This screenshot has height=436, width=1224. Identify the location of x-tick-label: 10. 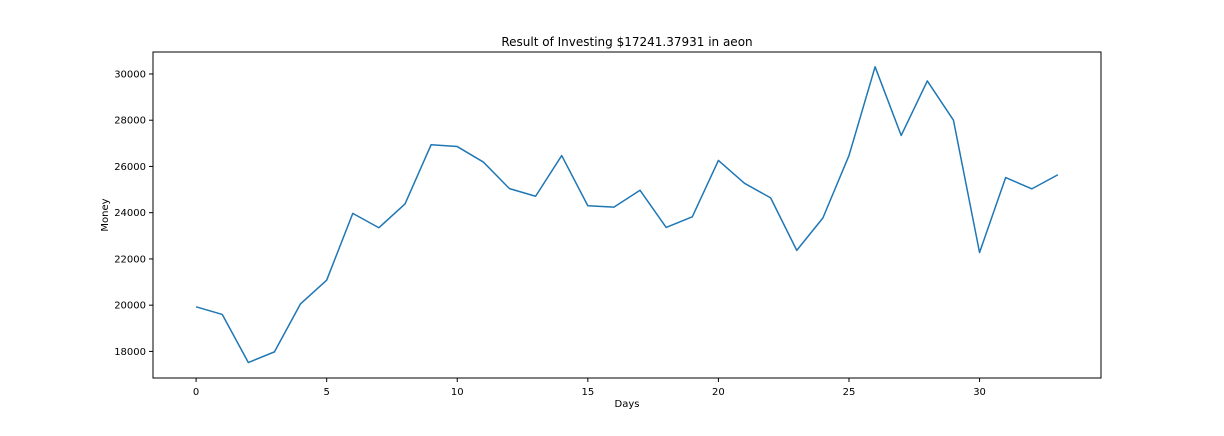
(457, 392).